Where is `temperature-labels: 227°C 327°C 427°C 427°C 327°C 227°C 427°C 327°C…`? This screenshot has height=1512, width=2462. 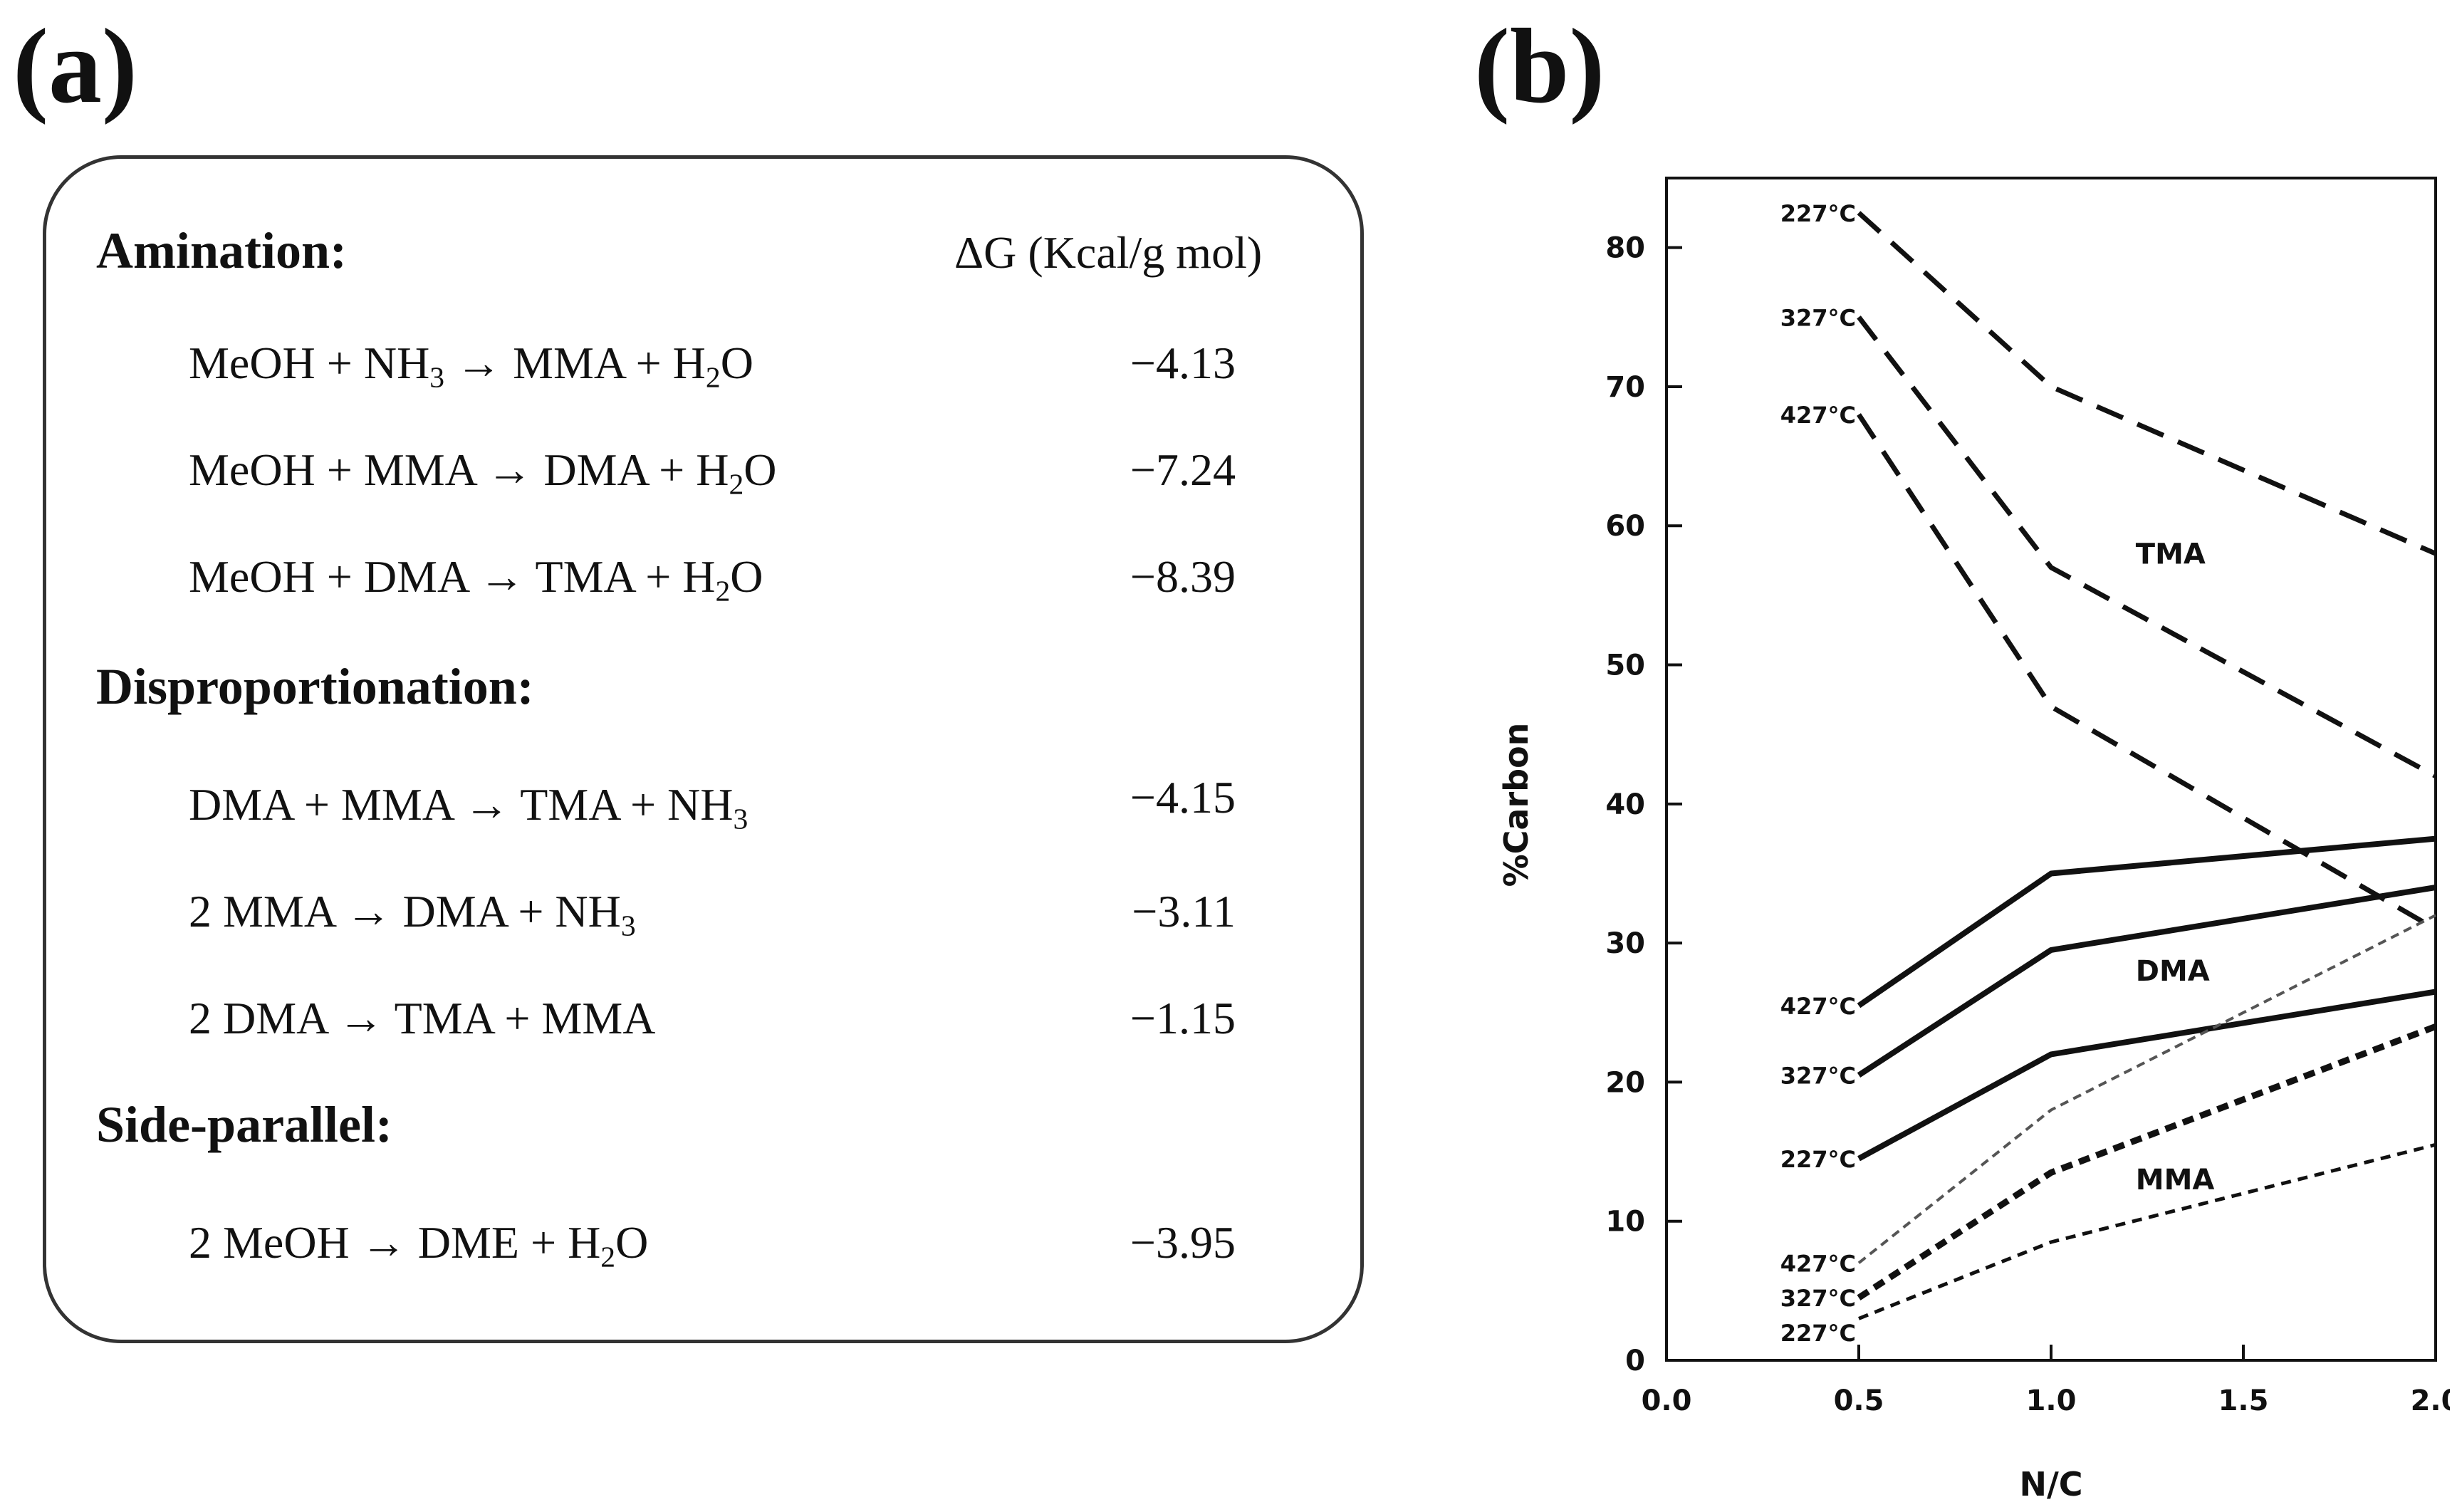
temperature-labels: 227°C 327°C 427°C 427°C 327°C 227°C 427°C 327°C… is located at coordinates (1818, 773).